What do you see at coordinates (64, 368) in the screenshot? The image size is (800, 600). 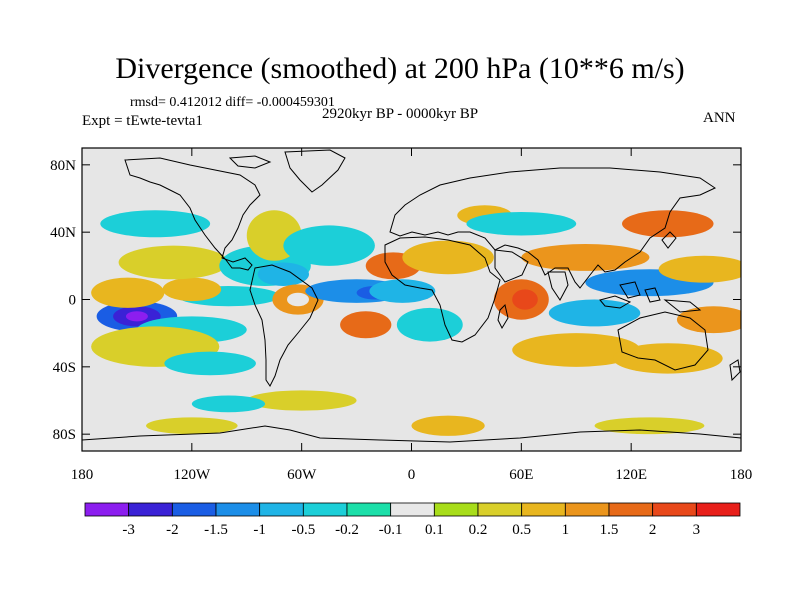 I see `y-tick-label-3: 40S` at bounding box center [64, 368].